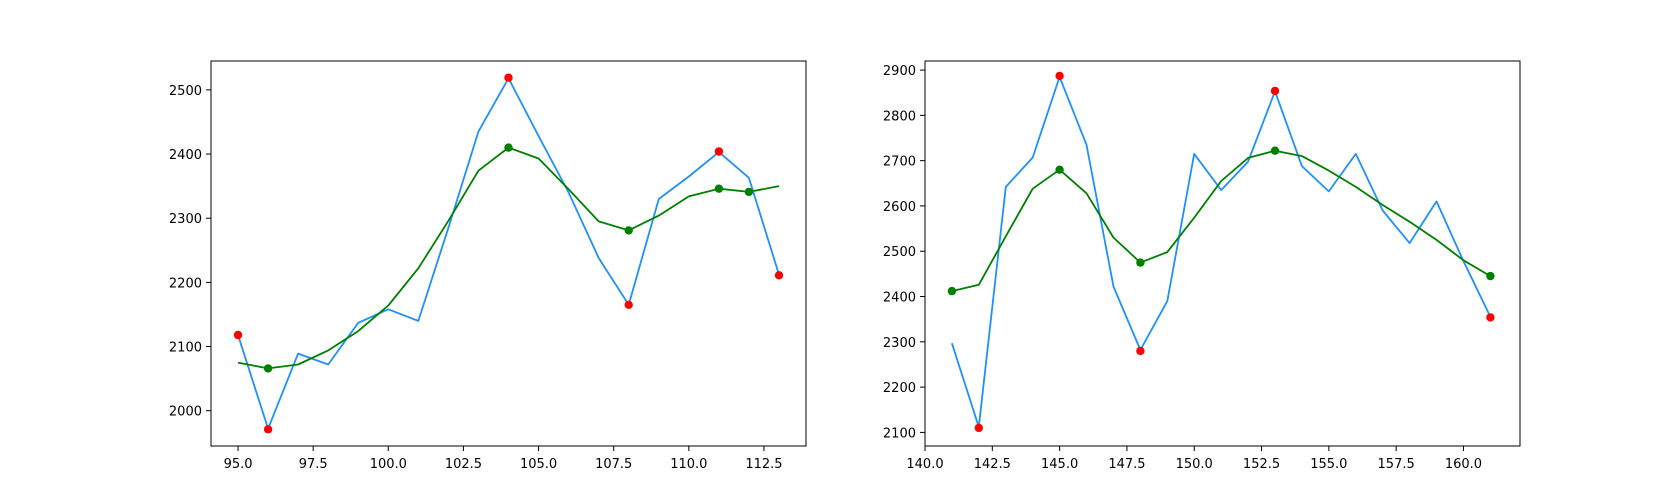 The image size is (1680, 500). What do you see at coordinates (992, 464) in the screenshot?
I see `x-tick-label: 142.5` at bounding box center [992, 464].